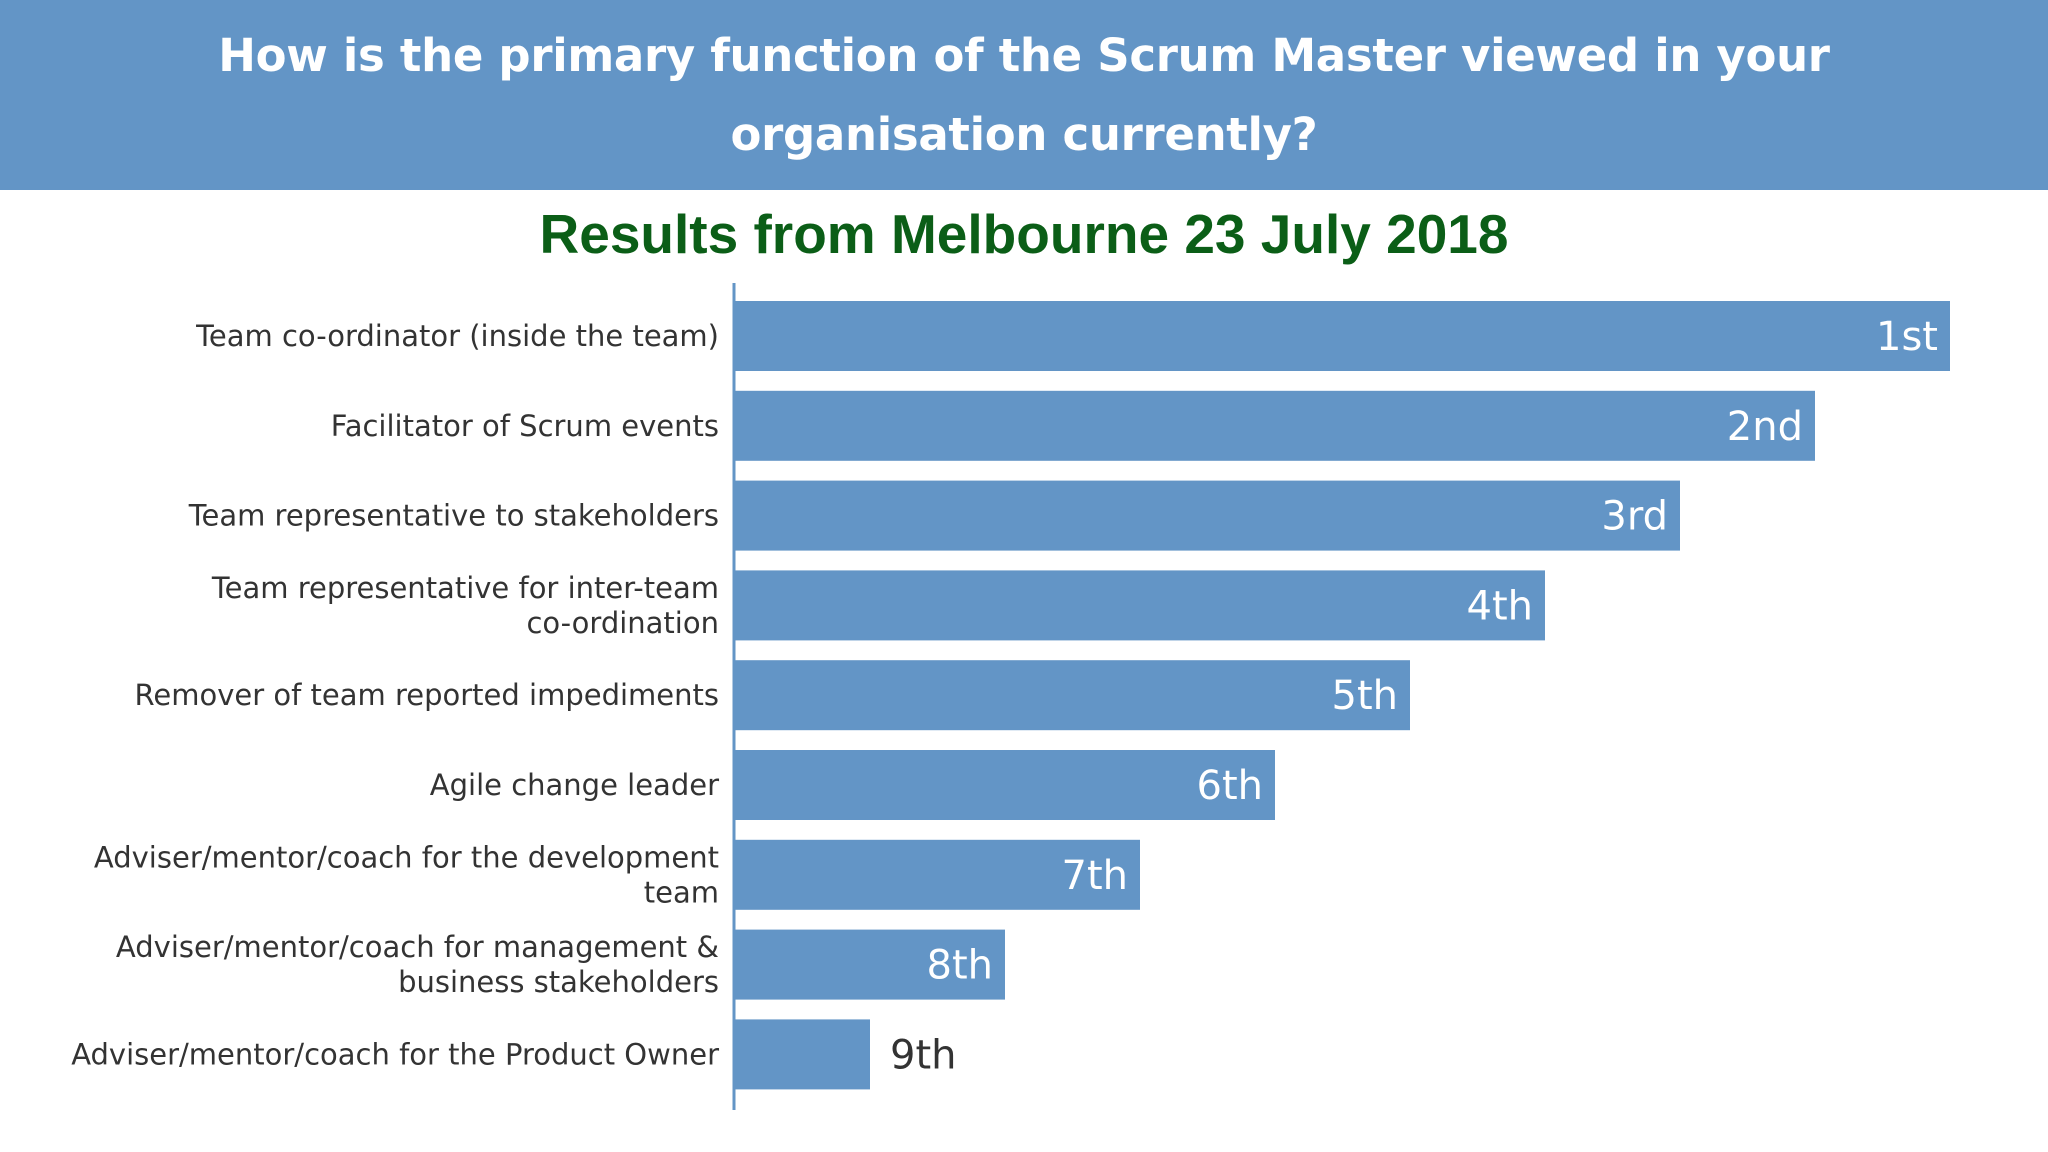 This screenshot has height=1152, width=2048. I want to click on category-label-line: team, so click(681, 892).